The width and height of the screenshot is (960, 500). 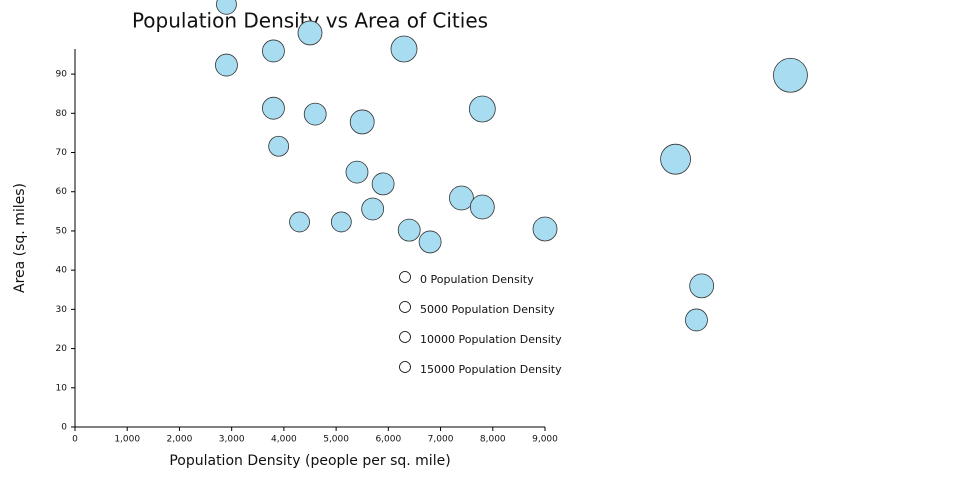 I want to click on legend-label: 0 Population Density, so click(x=477, y=279).